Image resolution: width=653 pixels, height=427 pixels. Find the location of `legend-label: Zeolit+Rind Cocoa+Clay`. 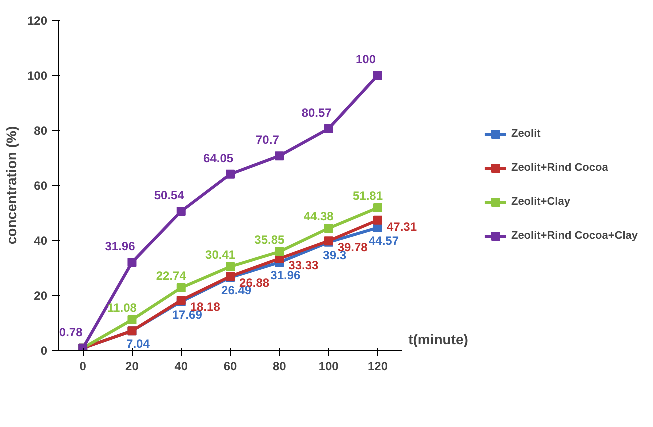

legend-label: Zeolit+Rind Cocoa+Clay is located at coordinates (574, 236).